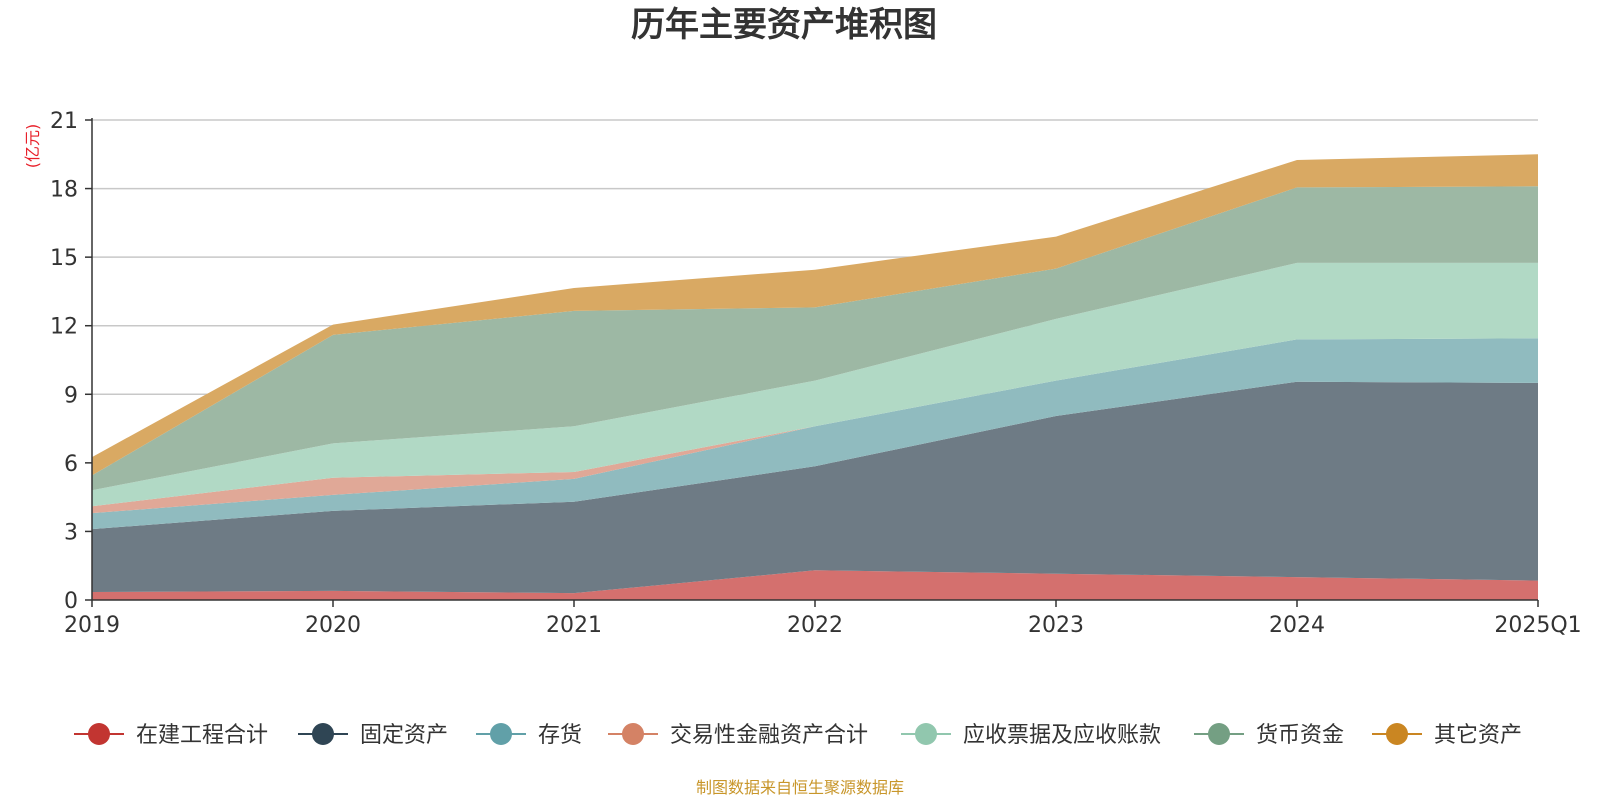 The image size is (1600, 800). What do you see at coordinates (32, 146) in the screenshot?
I see `y-axis-unit: (亿元)` at bounding box center [32, 146].